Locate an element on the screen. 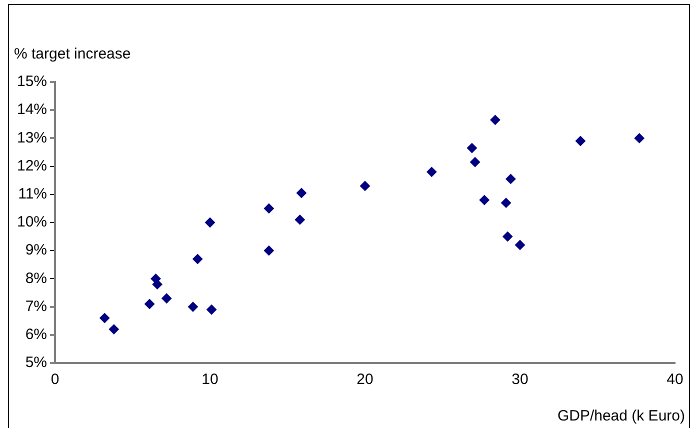 The height and width of the screenshot is (428, 693). y-tick-label: 6% is located at coordinates (36, 335).